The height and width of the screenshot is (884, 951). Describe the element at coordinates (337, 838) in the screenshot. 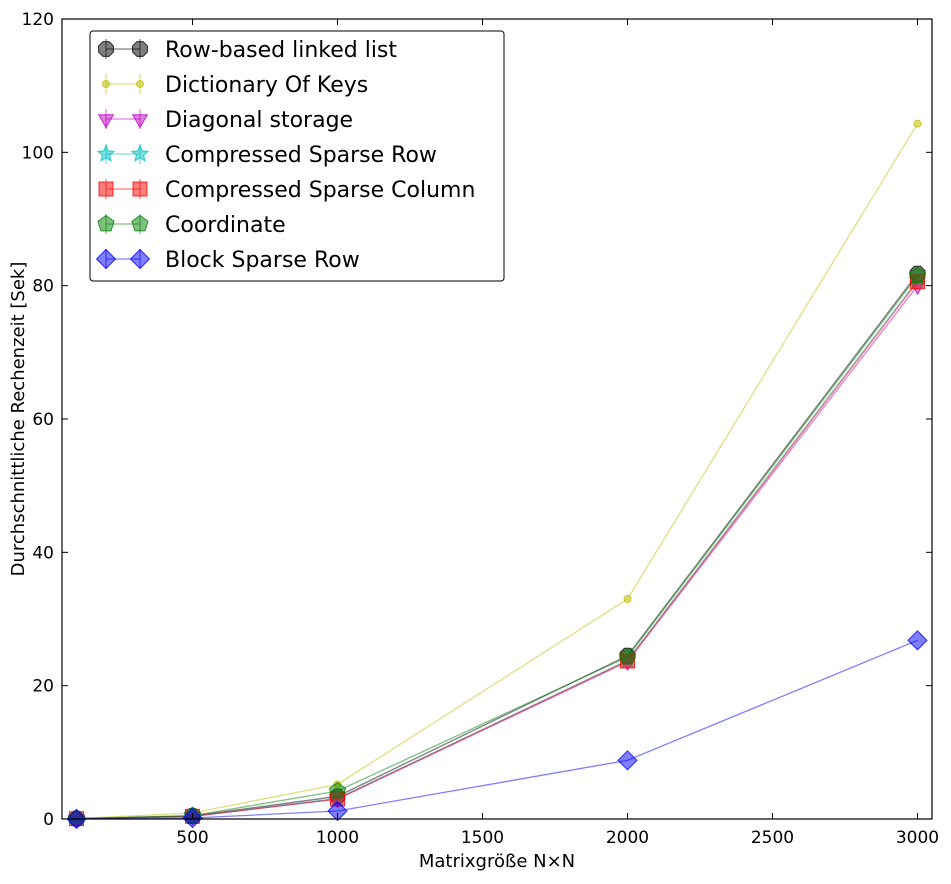

I see `x-tick-label: 1000` at that location.